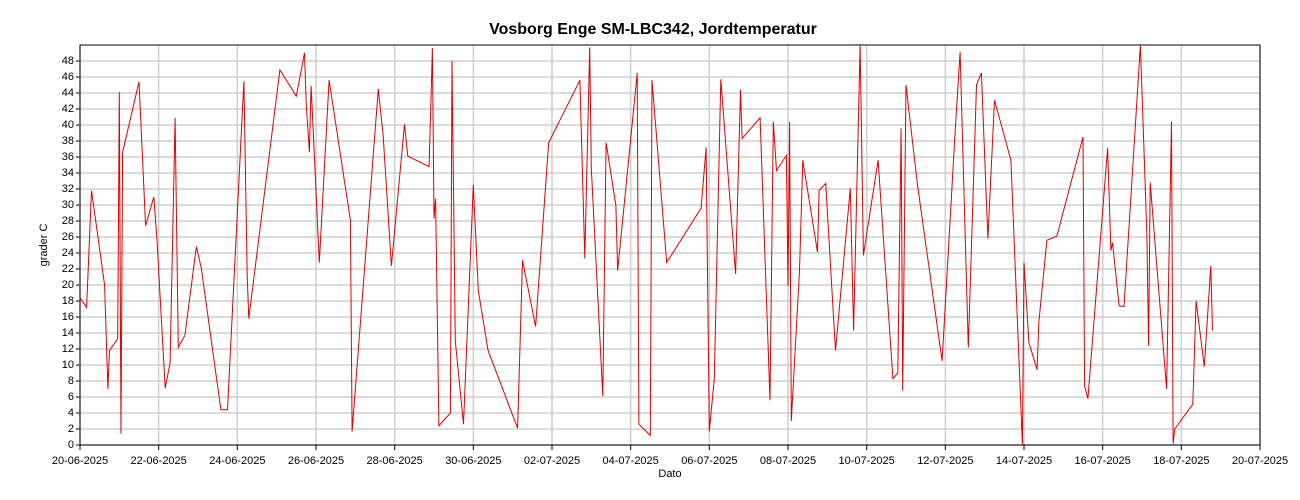 Image resolution: width=1300 pixels, height=500 pixels. Describe the element at coordinates (68, 349) in the screenshot. I see `y-tick-label: 12` at that location.